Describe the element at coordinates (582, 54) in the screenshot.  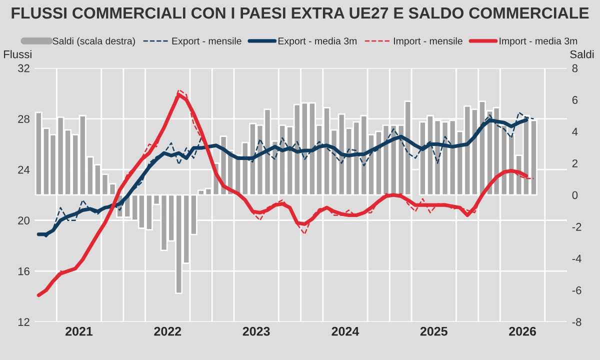
I see `y2-axis-title: Saldi` at that location.